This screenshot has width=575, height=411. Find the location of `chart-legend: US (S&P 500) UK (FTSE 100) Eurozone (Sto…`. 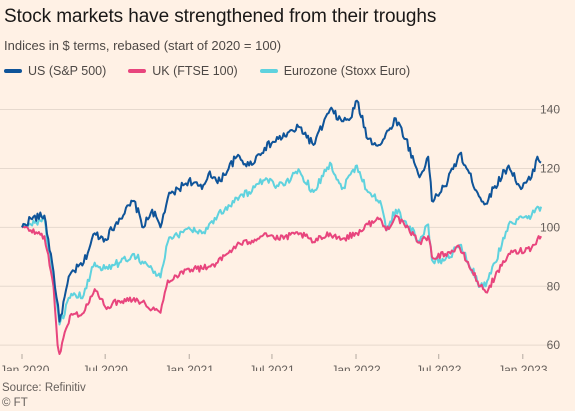

chart-legend: US (S&P 500) UK (FTSE 100) Eurozone (Sto… is located at coordinates (207, 71).